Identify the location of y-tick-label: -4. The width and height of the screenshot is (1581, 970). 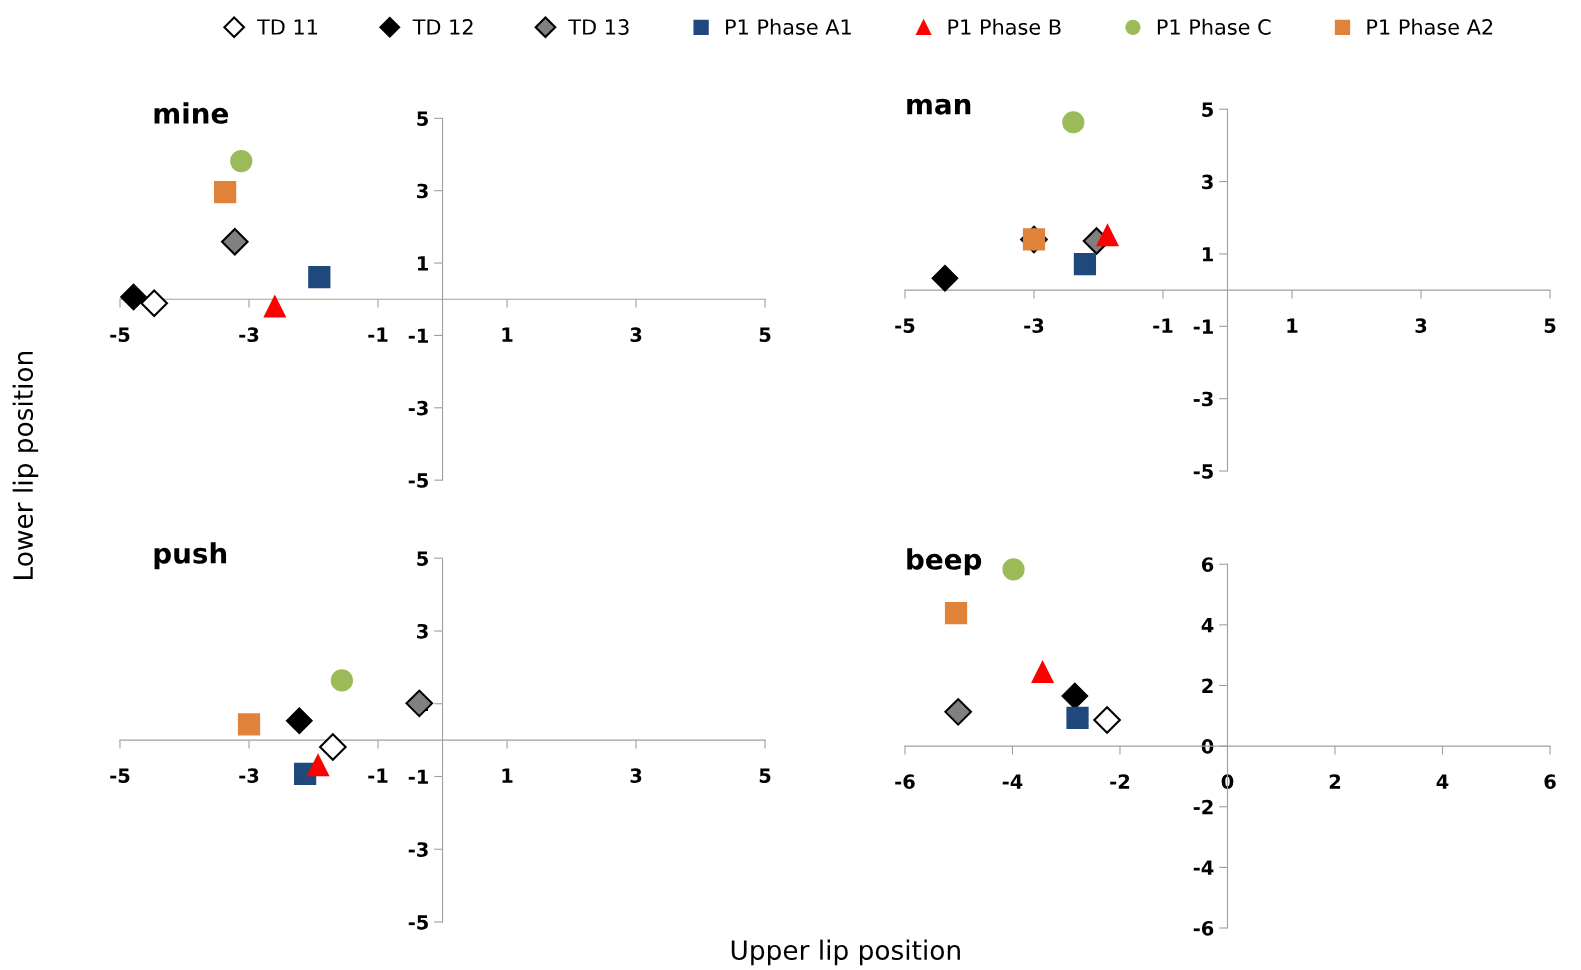
(1203, 867).